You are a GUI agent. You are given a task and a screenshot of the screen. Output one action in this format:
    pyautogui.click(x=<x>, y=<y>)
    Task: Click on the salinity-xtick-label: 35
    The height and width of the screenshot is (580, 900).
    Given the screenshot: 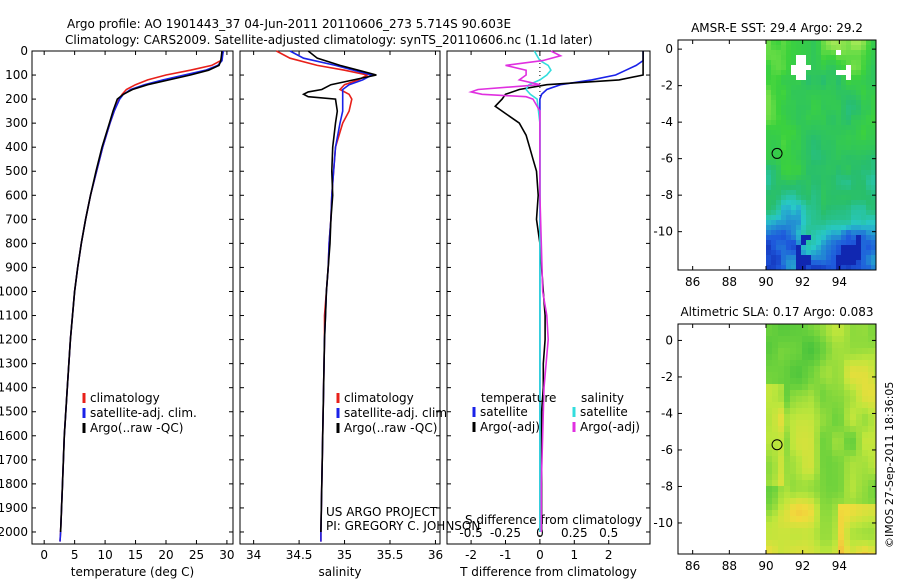 What is the action you would take?
    pyautogui.click(x=344, y=555)
    